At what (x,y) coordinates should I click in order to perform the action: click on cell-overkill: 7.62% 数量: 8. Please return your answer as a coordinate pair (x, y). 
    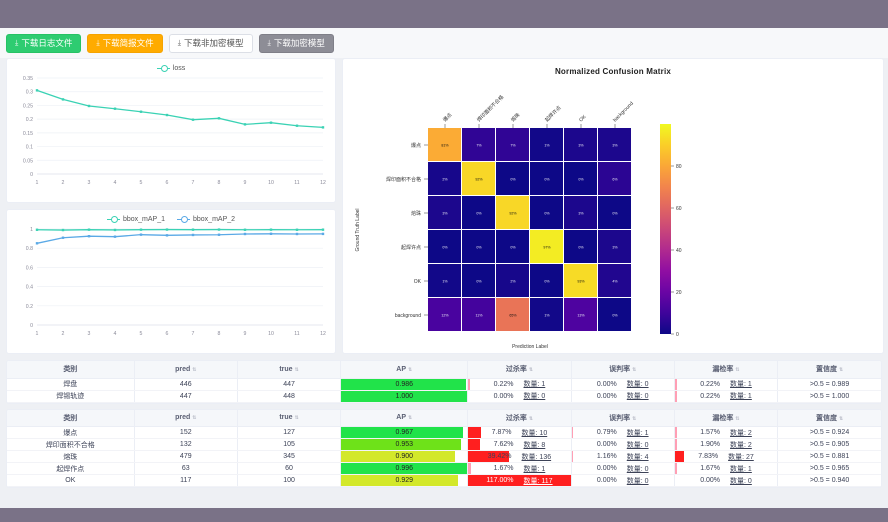
    Looking at the image, I should click on (519, 444).